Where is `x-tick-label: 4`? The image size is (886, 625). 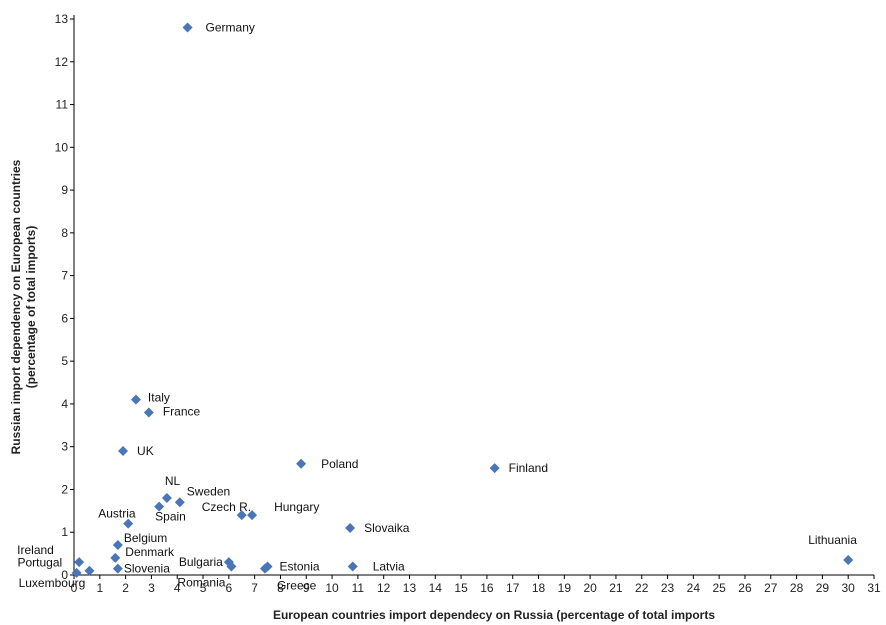 x-tick-label: 4 is located at coordinates (177, 588).